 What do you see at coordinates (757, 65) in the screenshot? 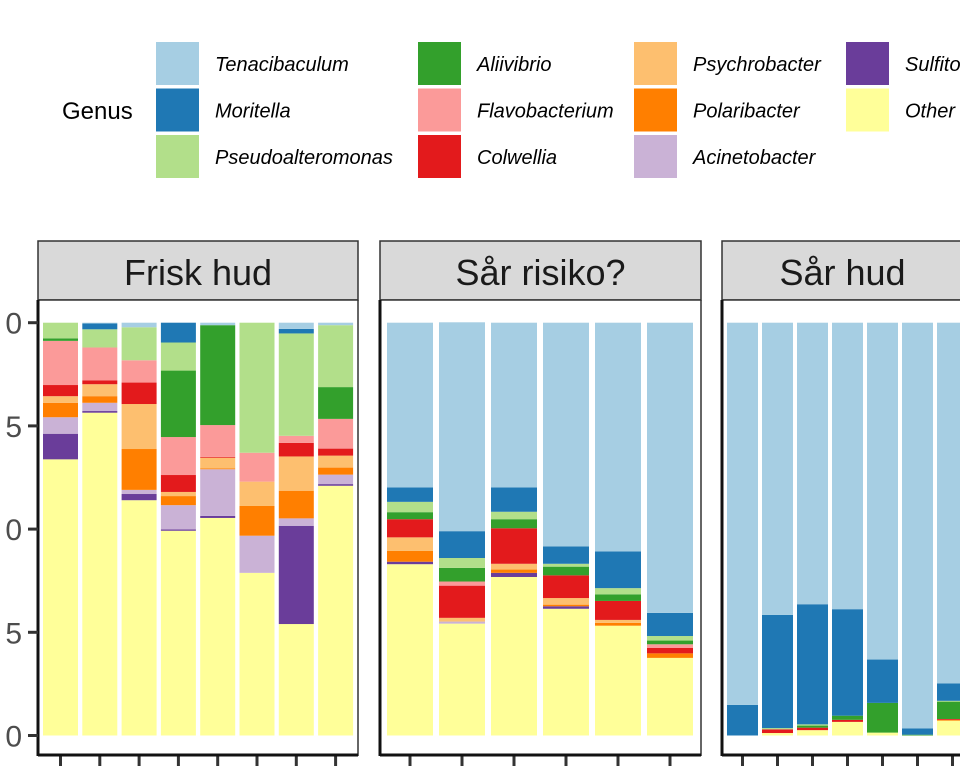
I see `legend-label: Psychrobacter` at bounding box center [757, 65].